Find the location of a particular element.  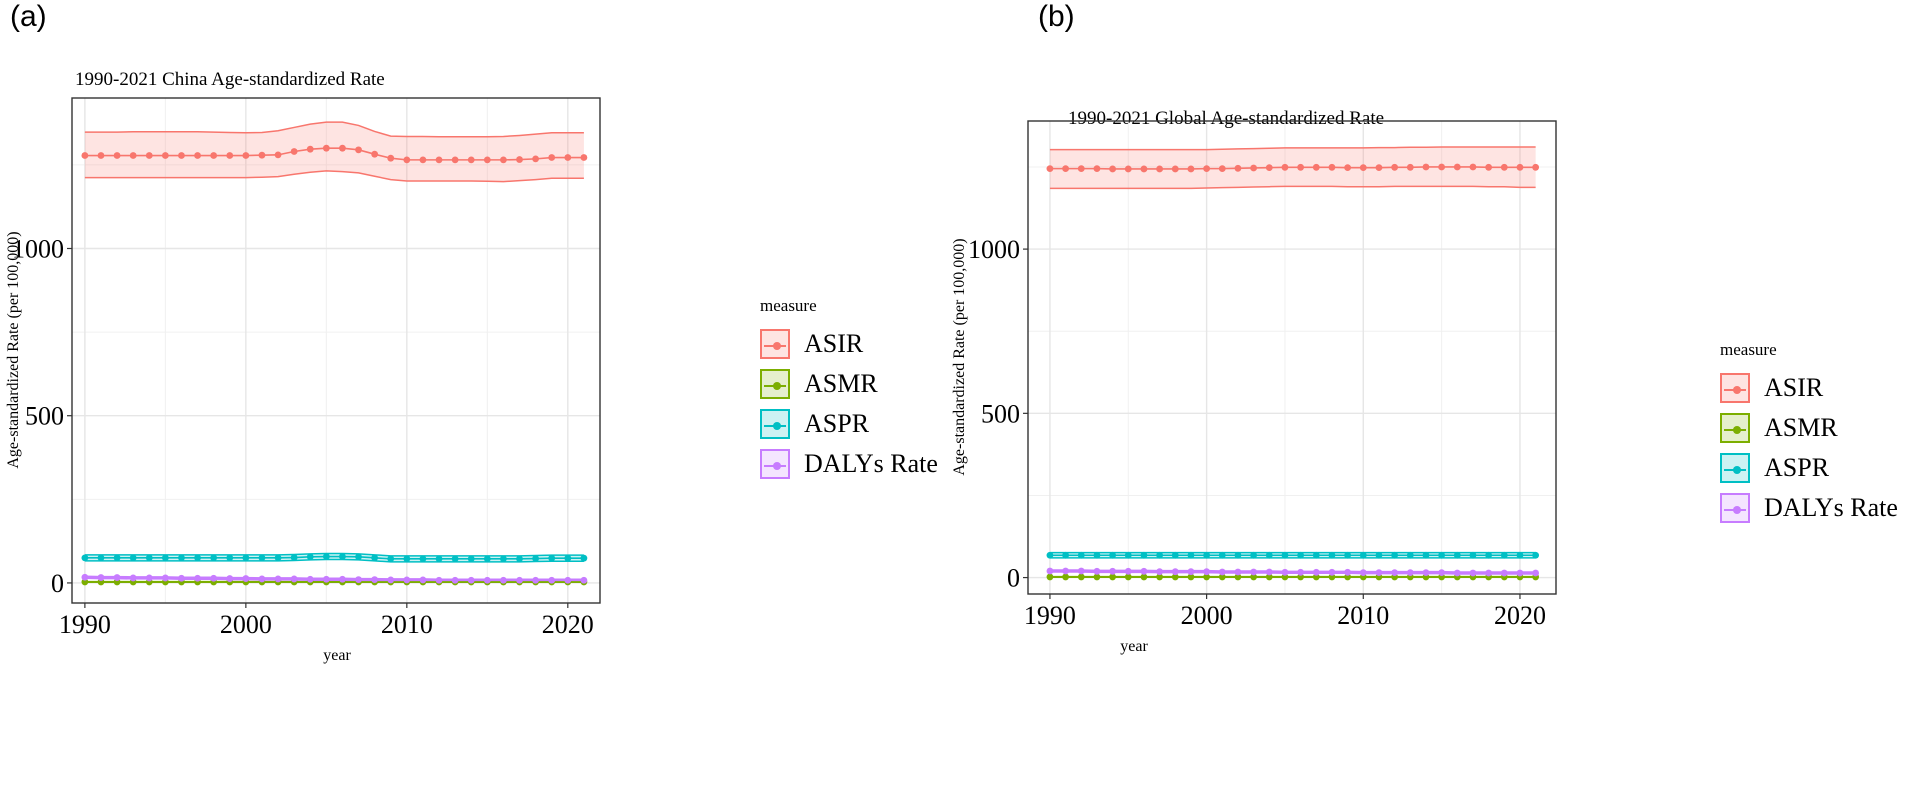

chart-title: 1990-2021 China Age-standardized Rate is located at coordinates (230, 79).